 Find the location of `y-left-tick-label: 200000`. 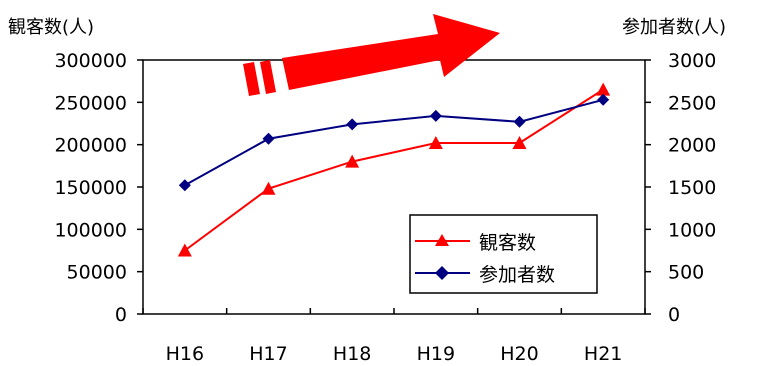

y-left-tick-label: 200000 is located at coordinates (90, 146).